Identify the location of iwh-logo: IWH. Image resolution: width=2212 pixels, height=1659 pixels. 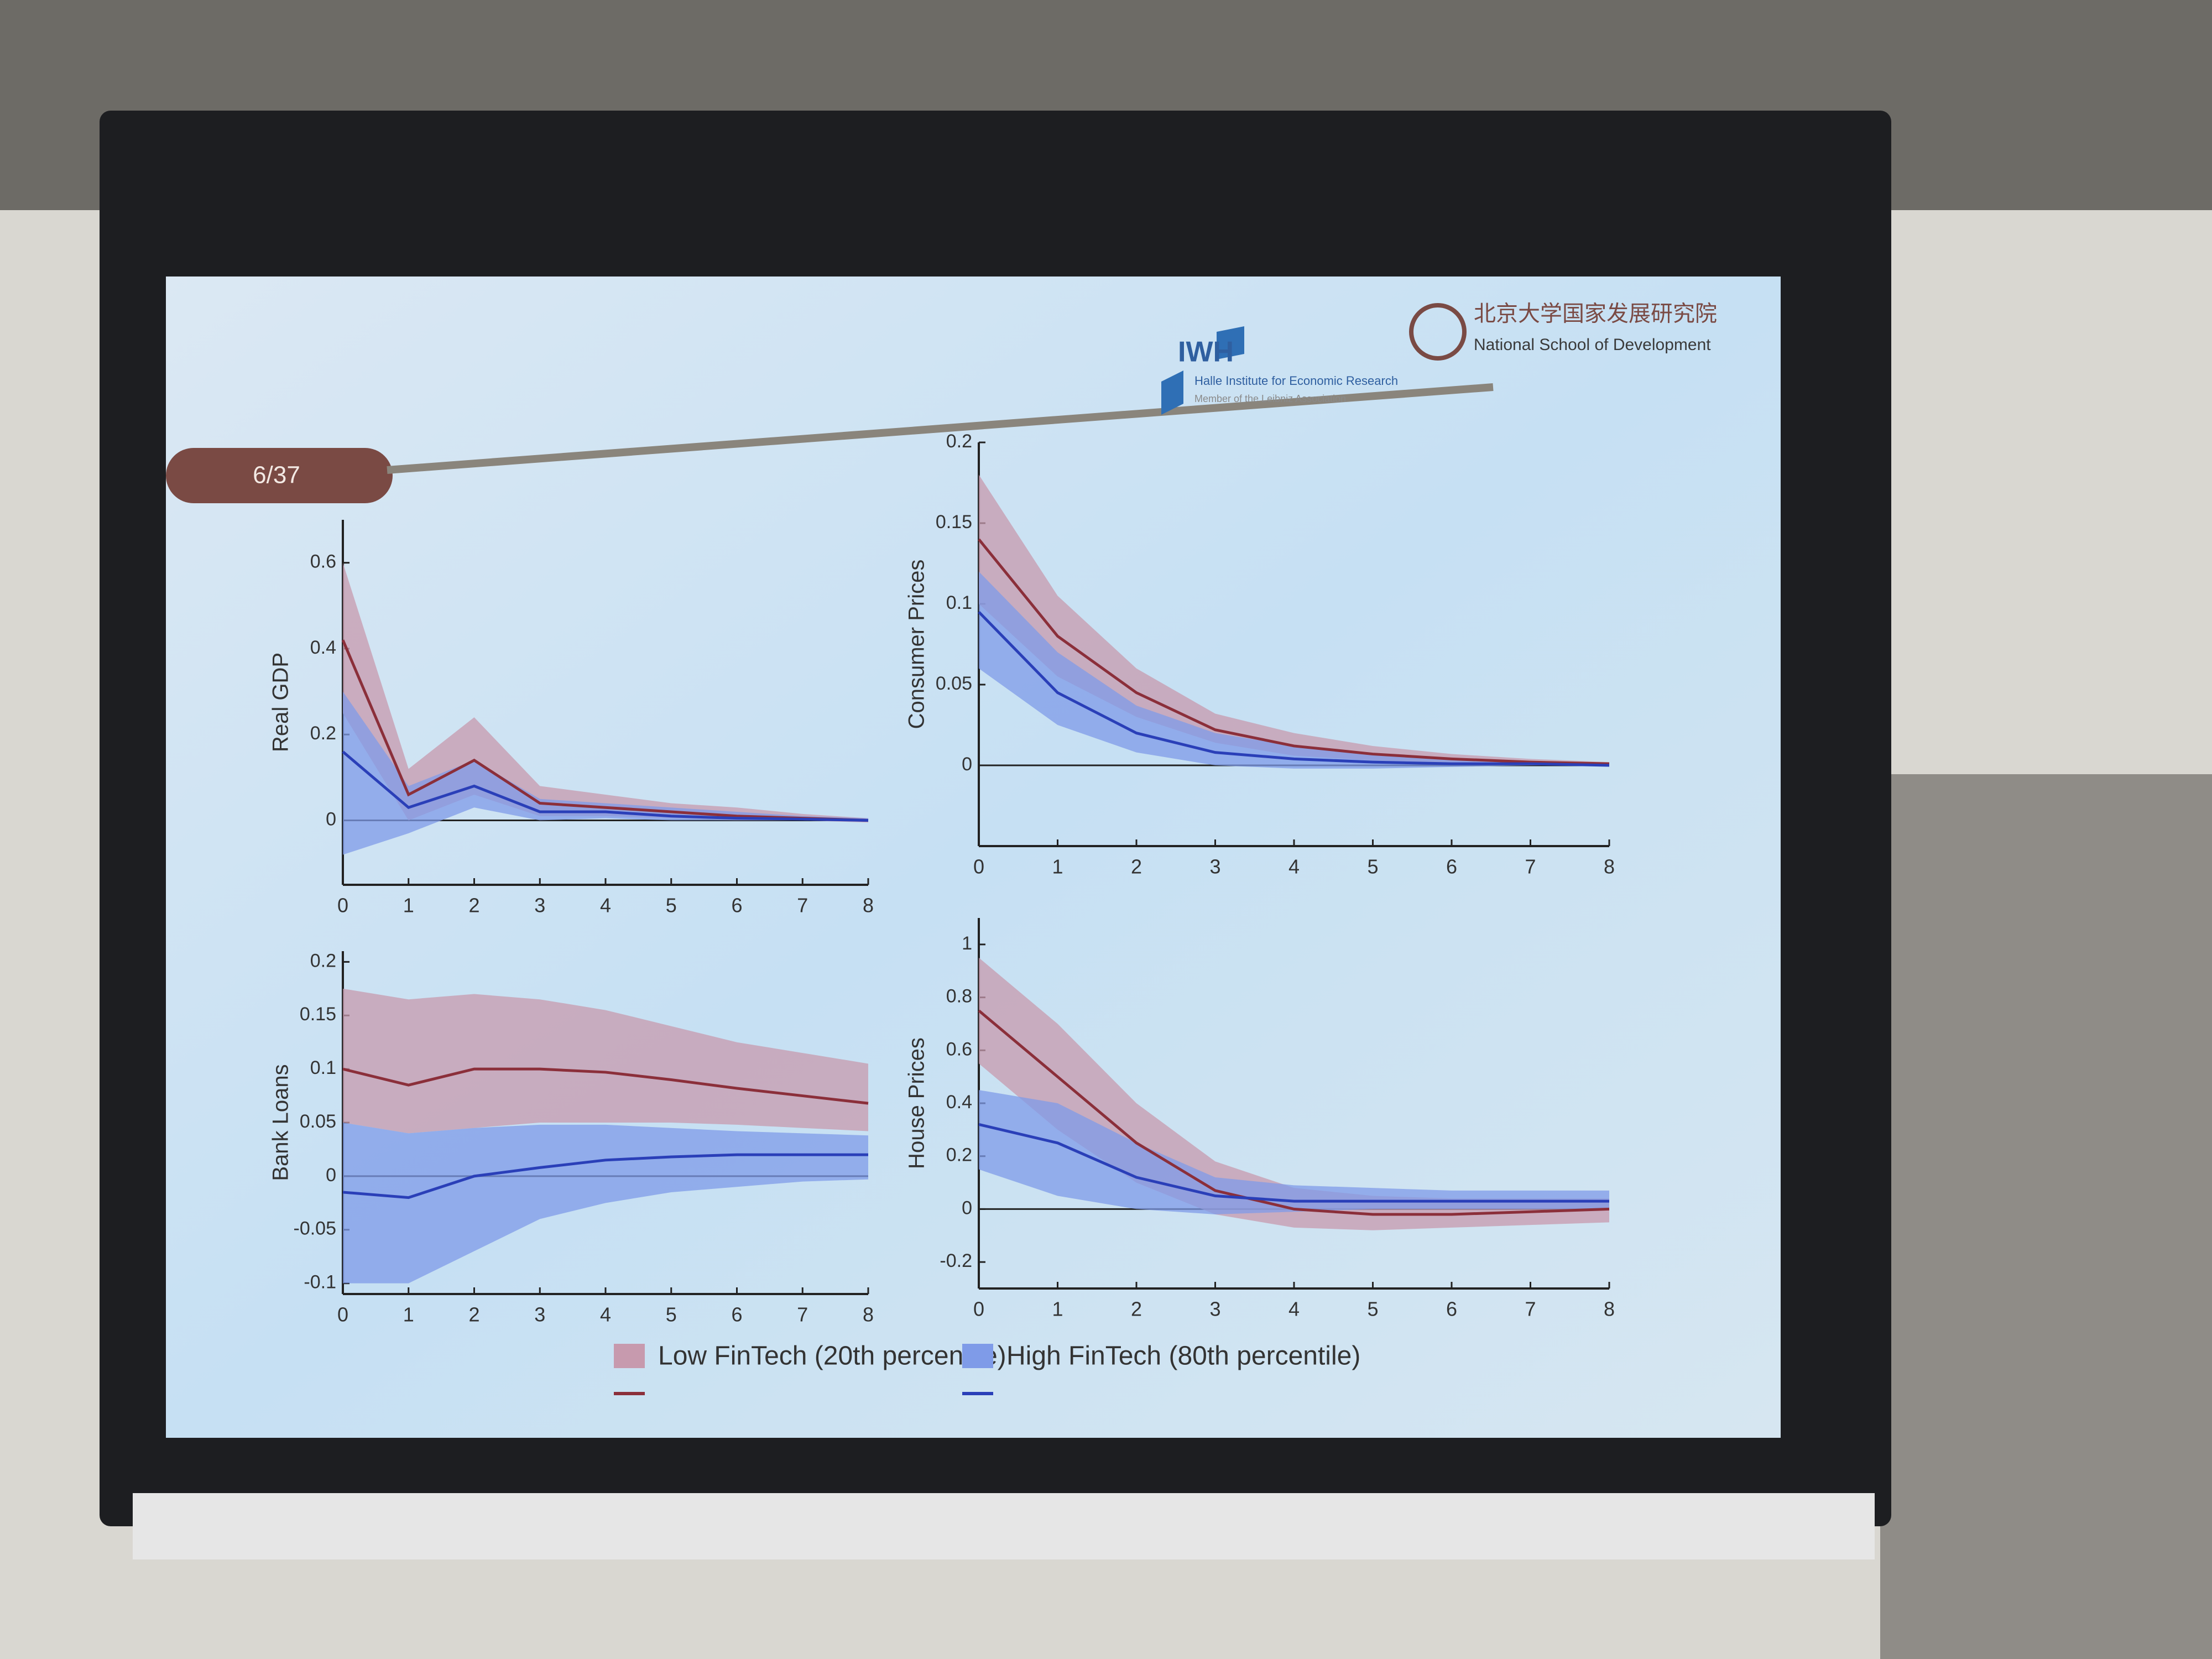
(1206, 352).